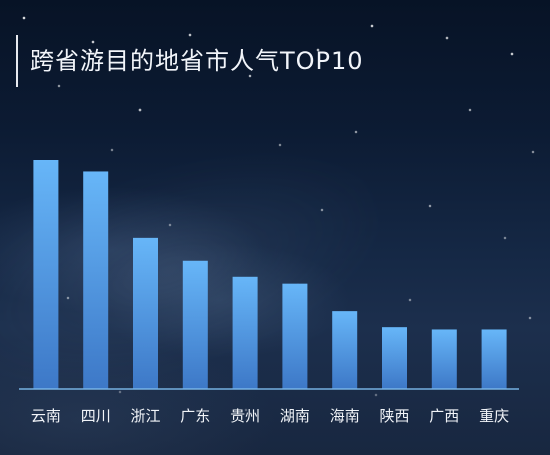  I want to click on chart-title: 跨省游目的地省市人气TOP10, so click(197, 61).